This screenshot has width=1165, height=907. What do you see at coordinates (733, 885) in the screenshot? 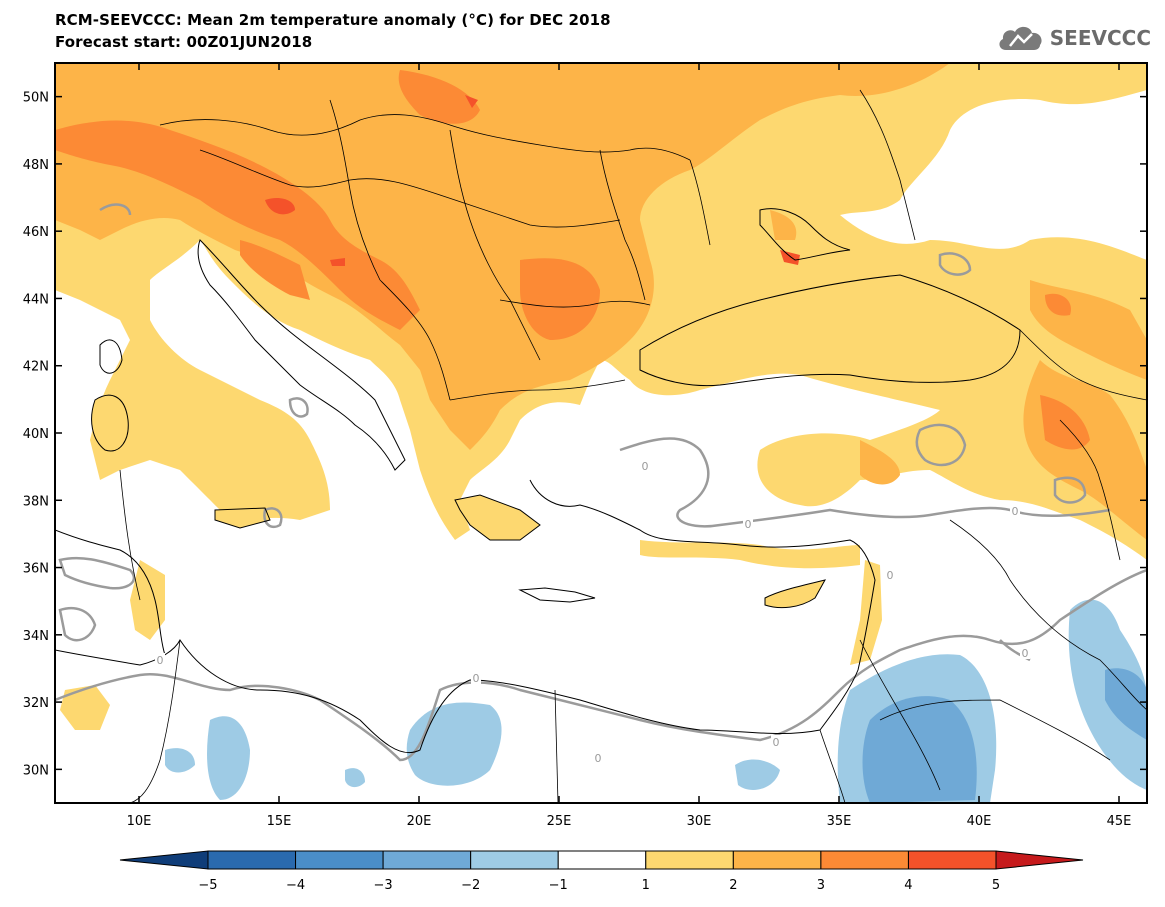
I see `colorbar-label: 2` at bounding box center [733, 885].